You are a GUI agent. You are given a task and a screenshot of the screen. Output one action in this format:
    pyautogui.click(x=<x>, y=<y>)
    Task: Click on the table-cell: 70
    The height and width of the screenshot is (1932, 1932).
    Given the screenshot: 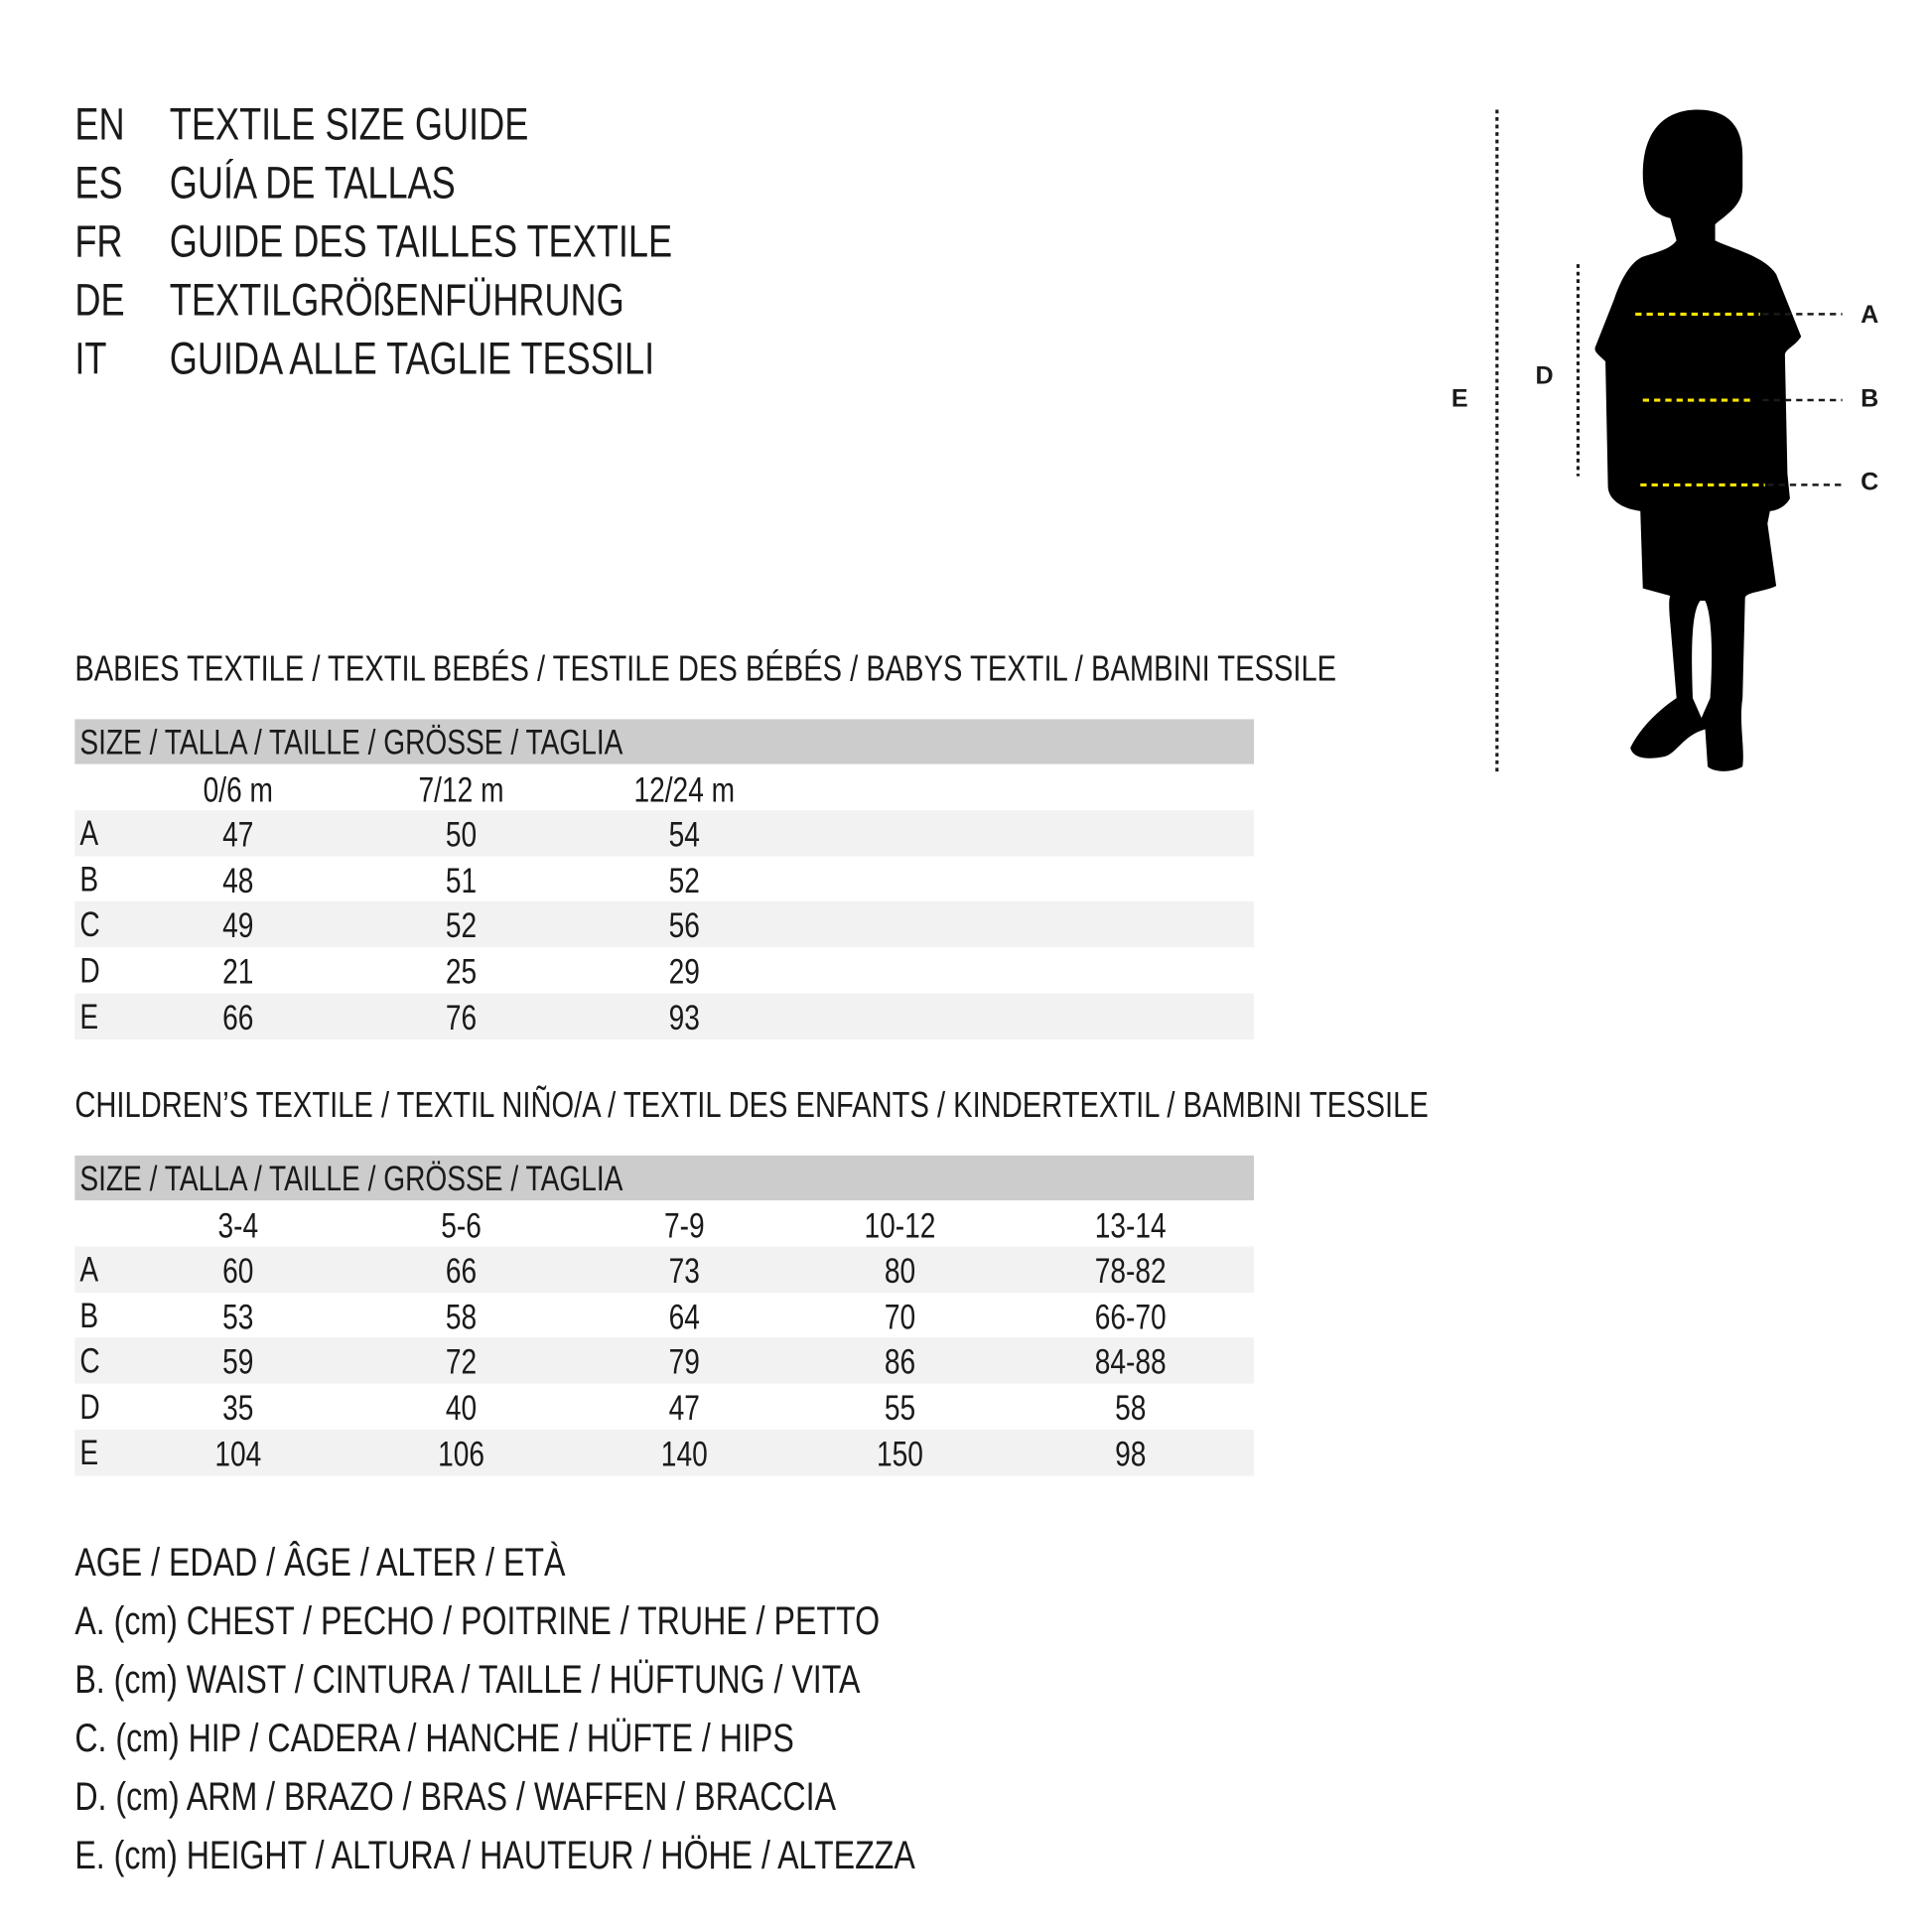 What is the action you would take?
    pyautogui.click(x=900, y=1316)
    